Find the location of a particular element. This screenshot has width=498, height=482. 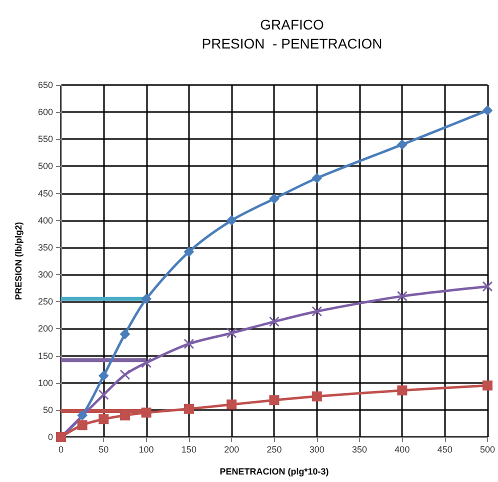

x-axis-title: PENETRACION (plg*10-3) is located at coordinates (274, 471).